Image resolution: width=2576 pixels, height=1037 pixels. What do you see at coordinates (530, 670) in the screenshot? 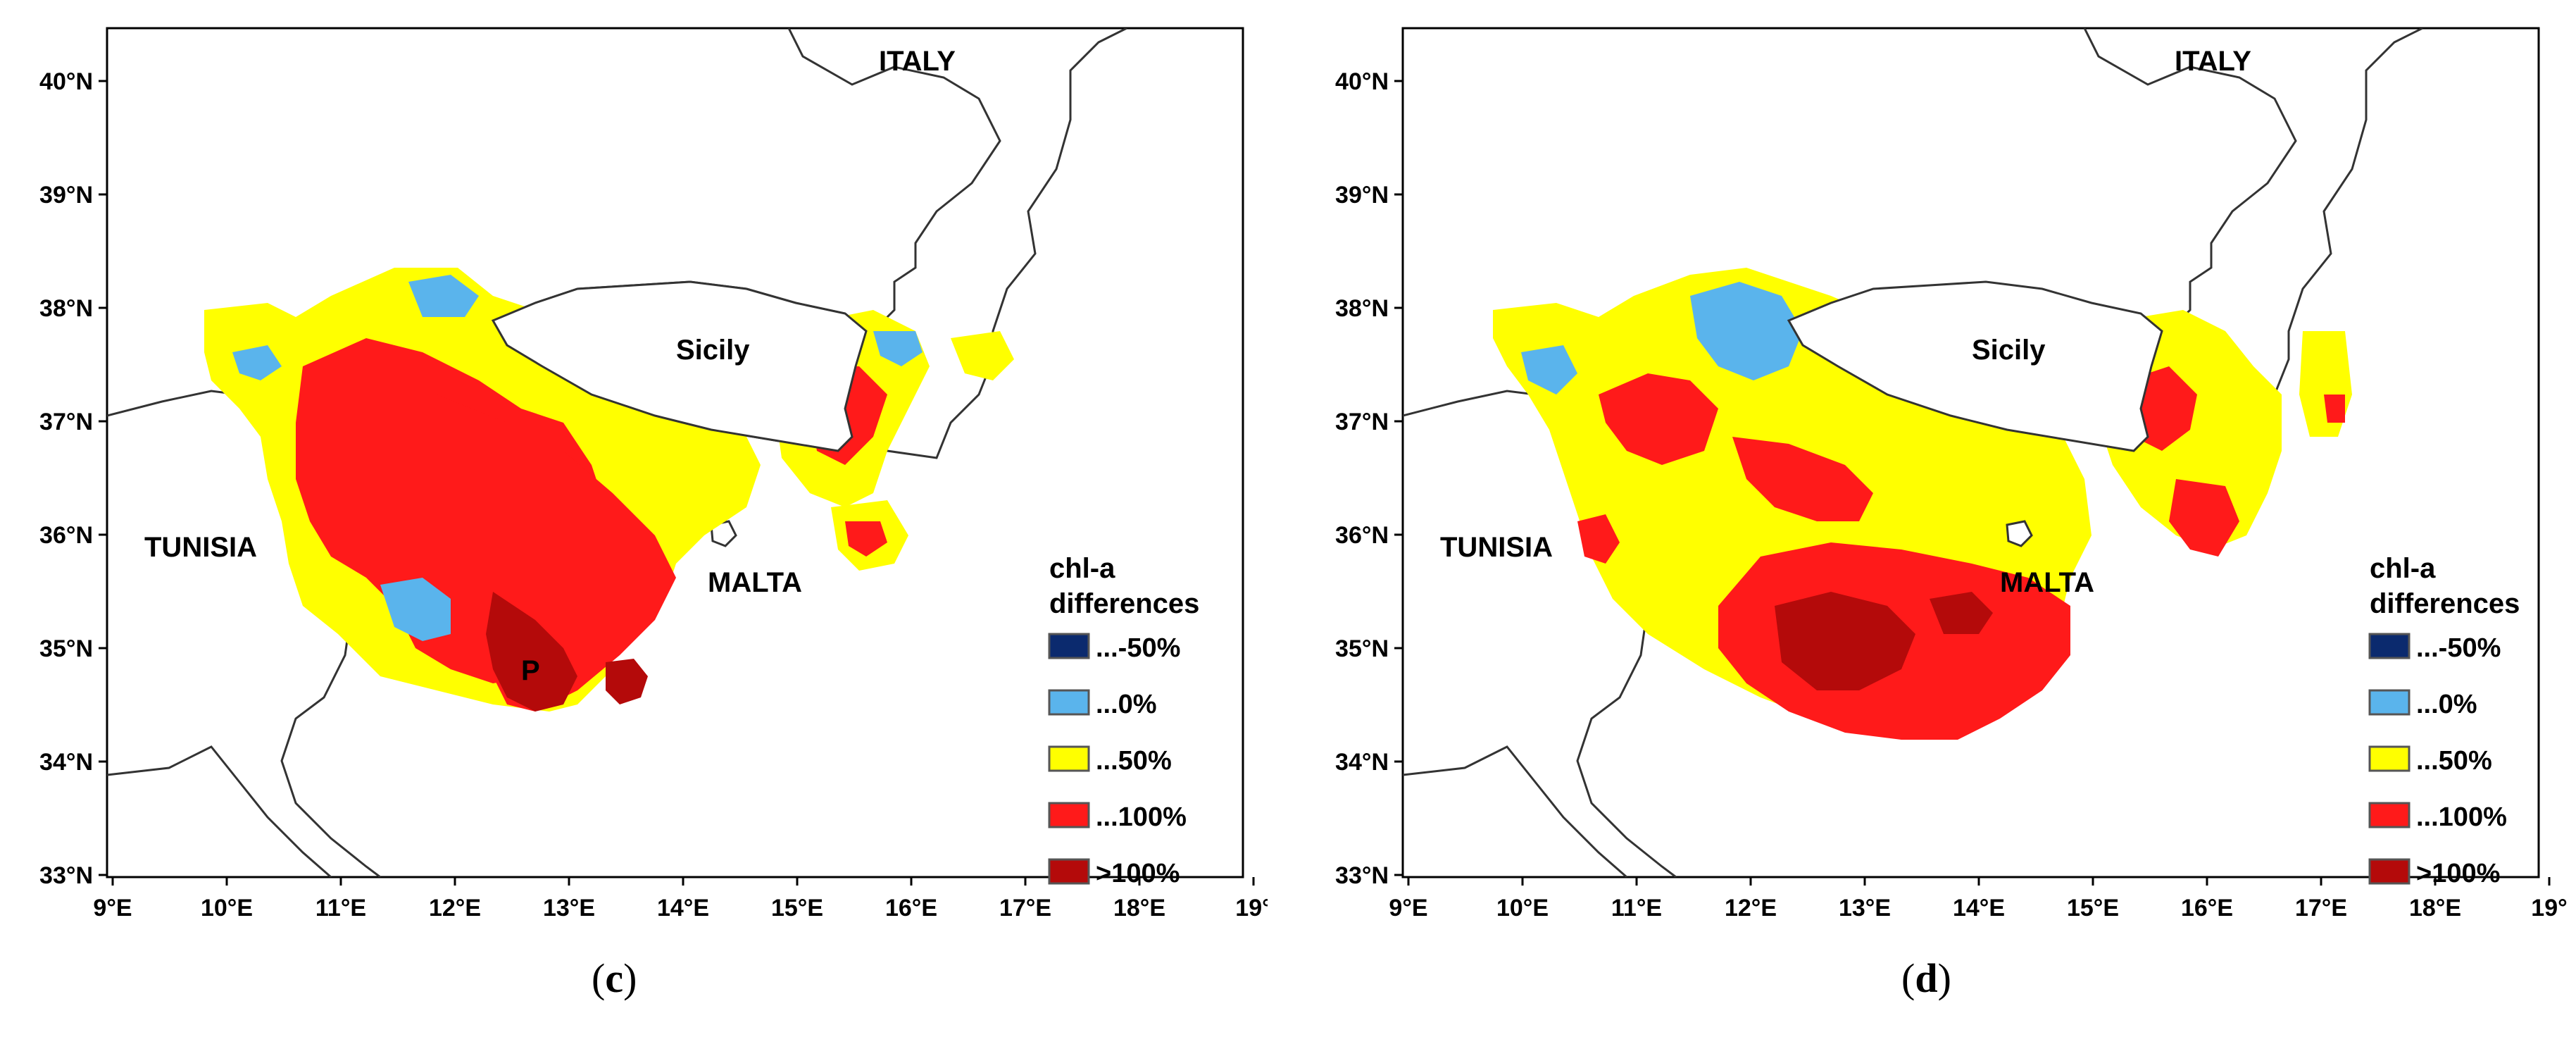
I see `label-p-marker: P` at bounding box center [530, 670].